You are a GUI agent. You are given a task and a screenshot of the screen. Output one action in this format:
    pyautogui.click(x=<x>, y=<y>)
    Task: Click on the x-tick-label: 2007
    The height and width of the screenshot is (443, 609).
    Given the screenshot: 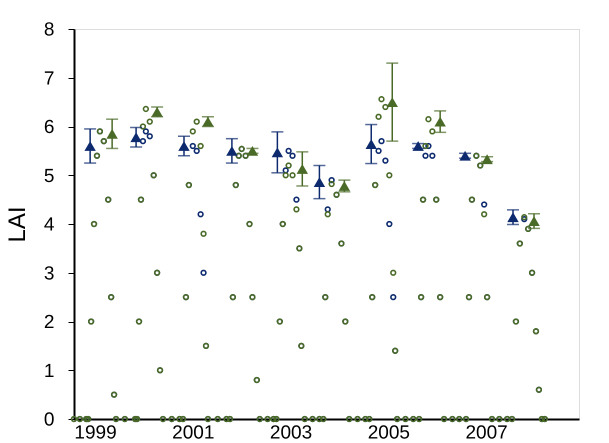 What is the action you would take?
    pyautogui.click(x=486, y=432)
    